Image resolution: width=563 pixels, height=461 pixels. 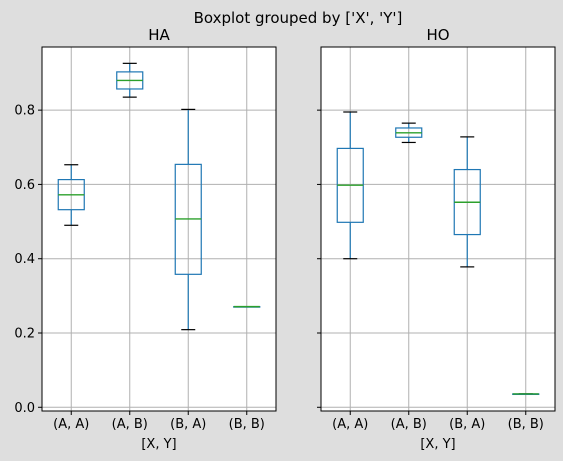 What do you see at coordinates (24, 111) in the screenshot?
I see `y-tick-label: 0.8` at bounding box center [24, 111].